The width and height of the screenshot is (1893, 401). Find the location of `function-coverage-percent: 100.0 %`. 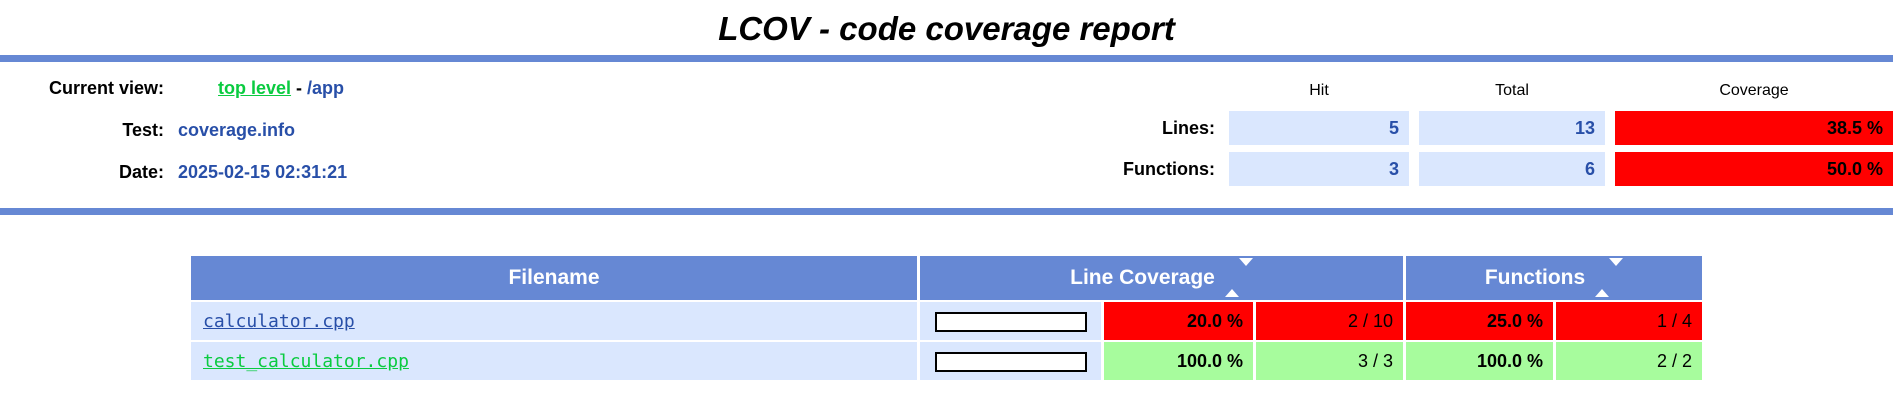

function-coverage-percent: 100.0 % is located at coordinates (1479, 361).